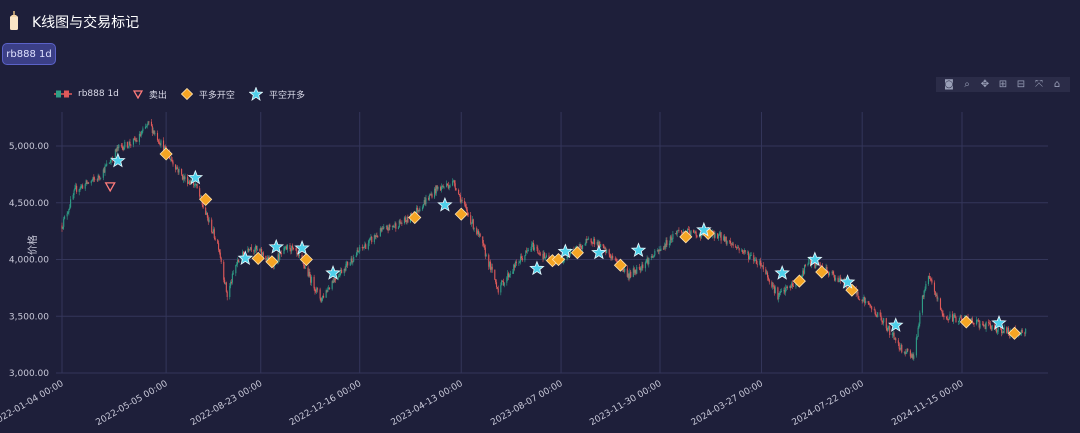 This screenshot has width=1080, height=433. What do you see at coordinates (276, 94) in the screenshot?
I see `legend-item-close-short: 平空开多` at bounding box center [276, 94].